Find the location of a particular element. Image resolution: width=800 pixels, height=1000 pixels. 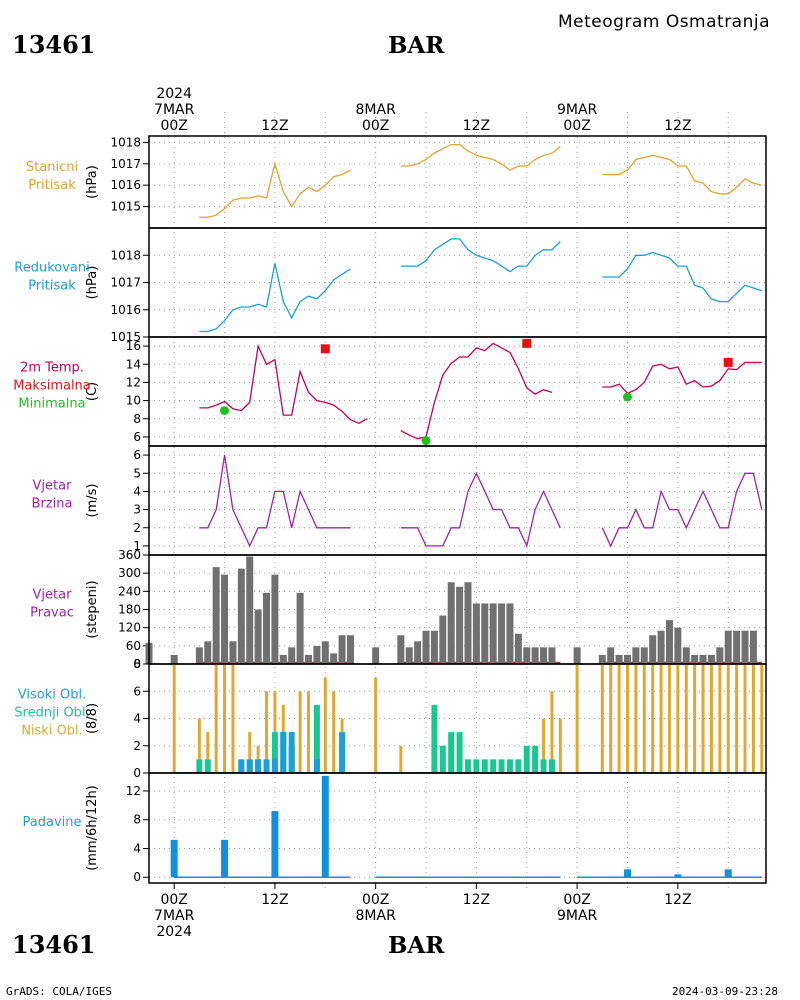

time-label-bottom: 8MAR is located at coordinates (376, 916).